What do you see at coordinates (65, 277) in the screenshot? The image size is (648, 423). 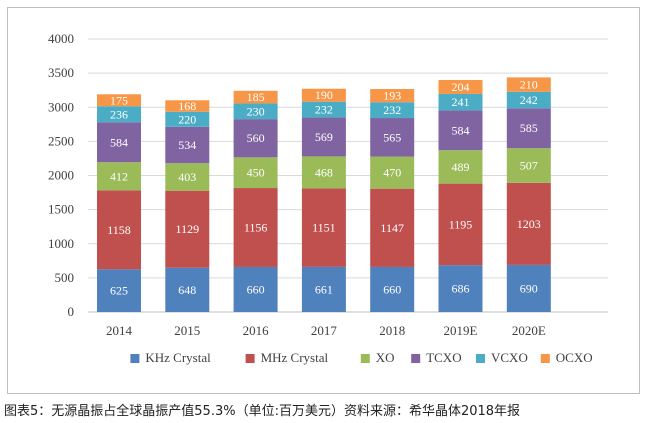 I see `y-tick-label: 500` at bounding box center [65, 277].